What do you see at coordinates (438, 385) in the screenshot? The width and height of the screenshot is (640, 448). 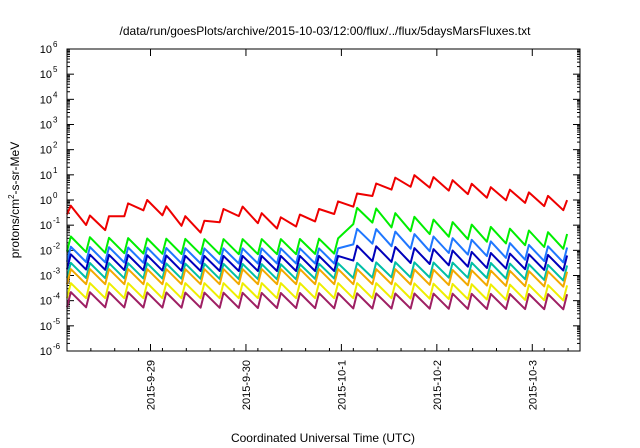 I see `x-tick-label: 2015-10-2` at bounding box center [438, 385].